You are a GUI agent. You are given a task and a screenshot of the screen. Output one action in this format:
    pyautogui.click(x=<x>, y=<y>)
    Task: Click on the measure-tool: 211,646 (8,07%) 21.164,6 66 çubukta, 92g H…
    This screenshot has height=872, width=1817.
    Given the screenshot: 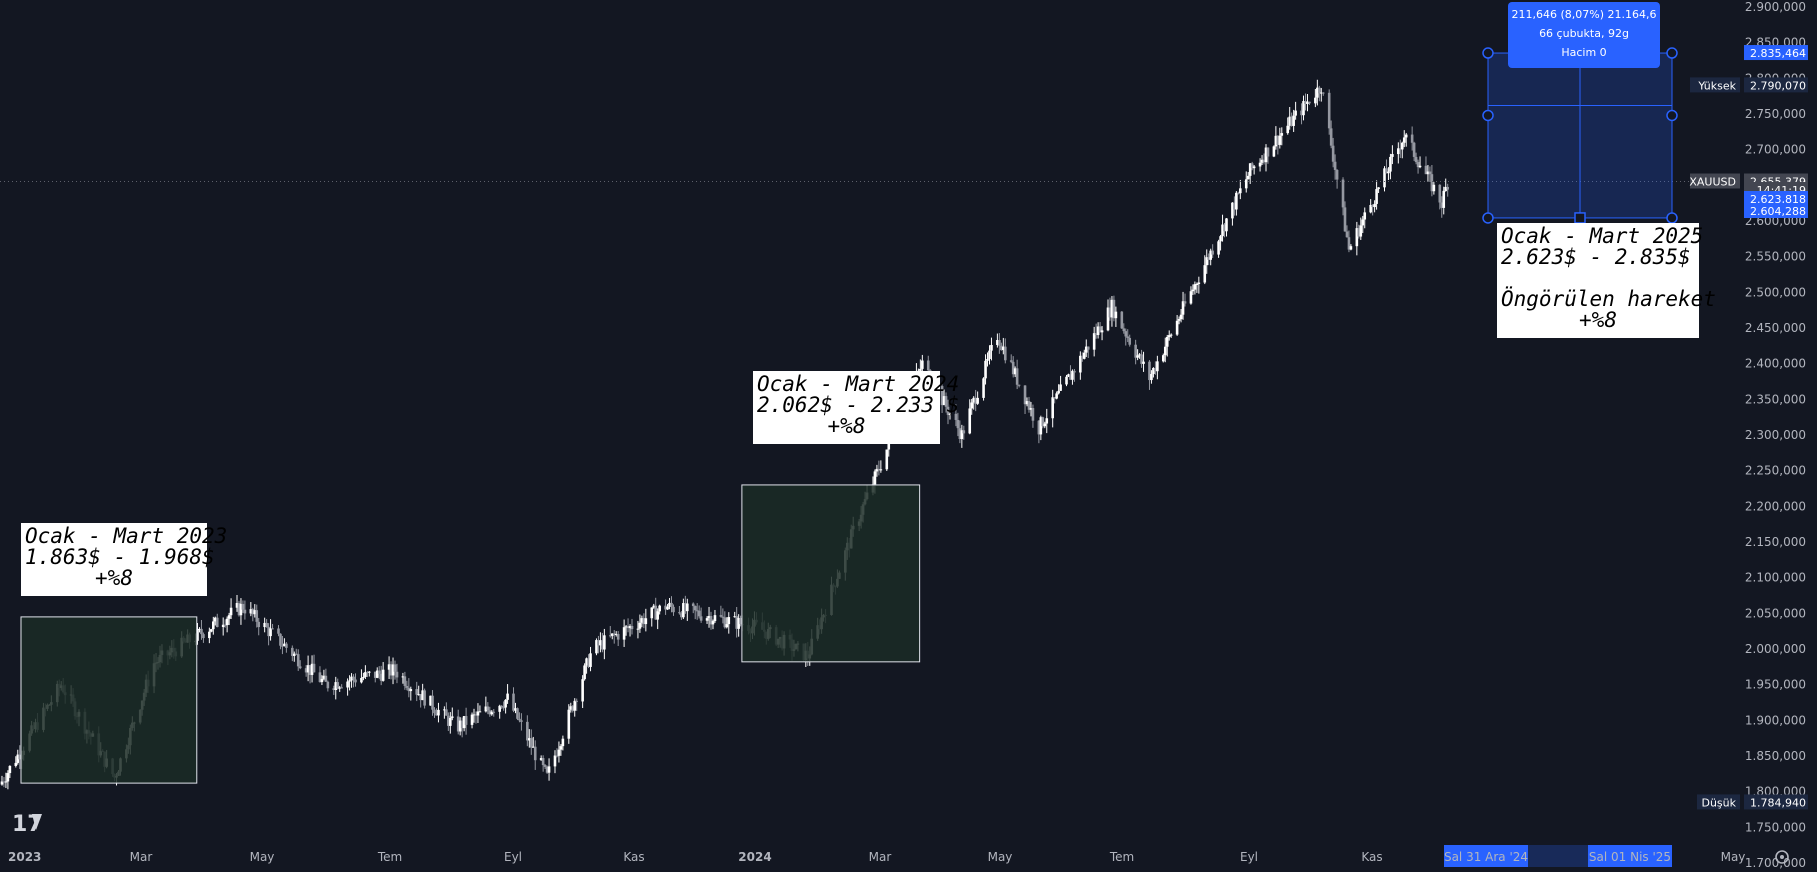 What is the action you would take?
    pyautogui.click(x=1580, y=113)
    